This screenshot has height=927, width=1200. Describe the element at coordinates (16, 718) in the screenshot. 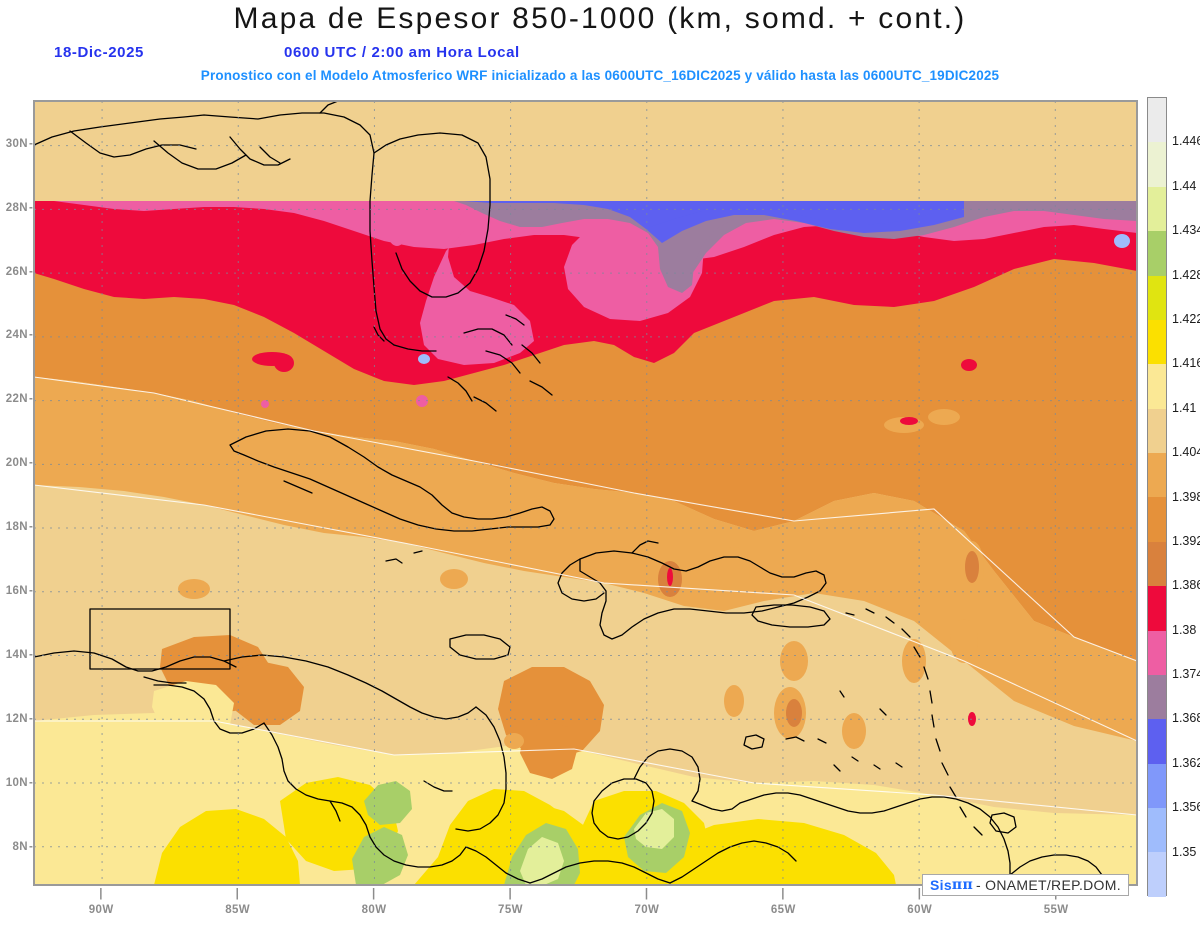

I see `lat-tick-label: 12N` at that location.